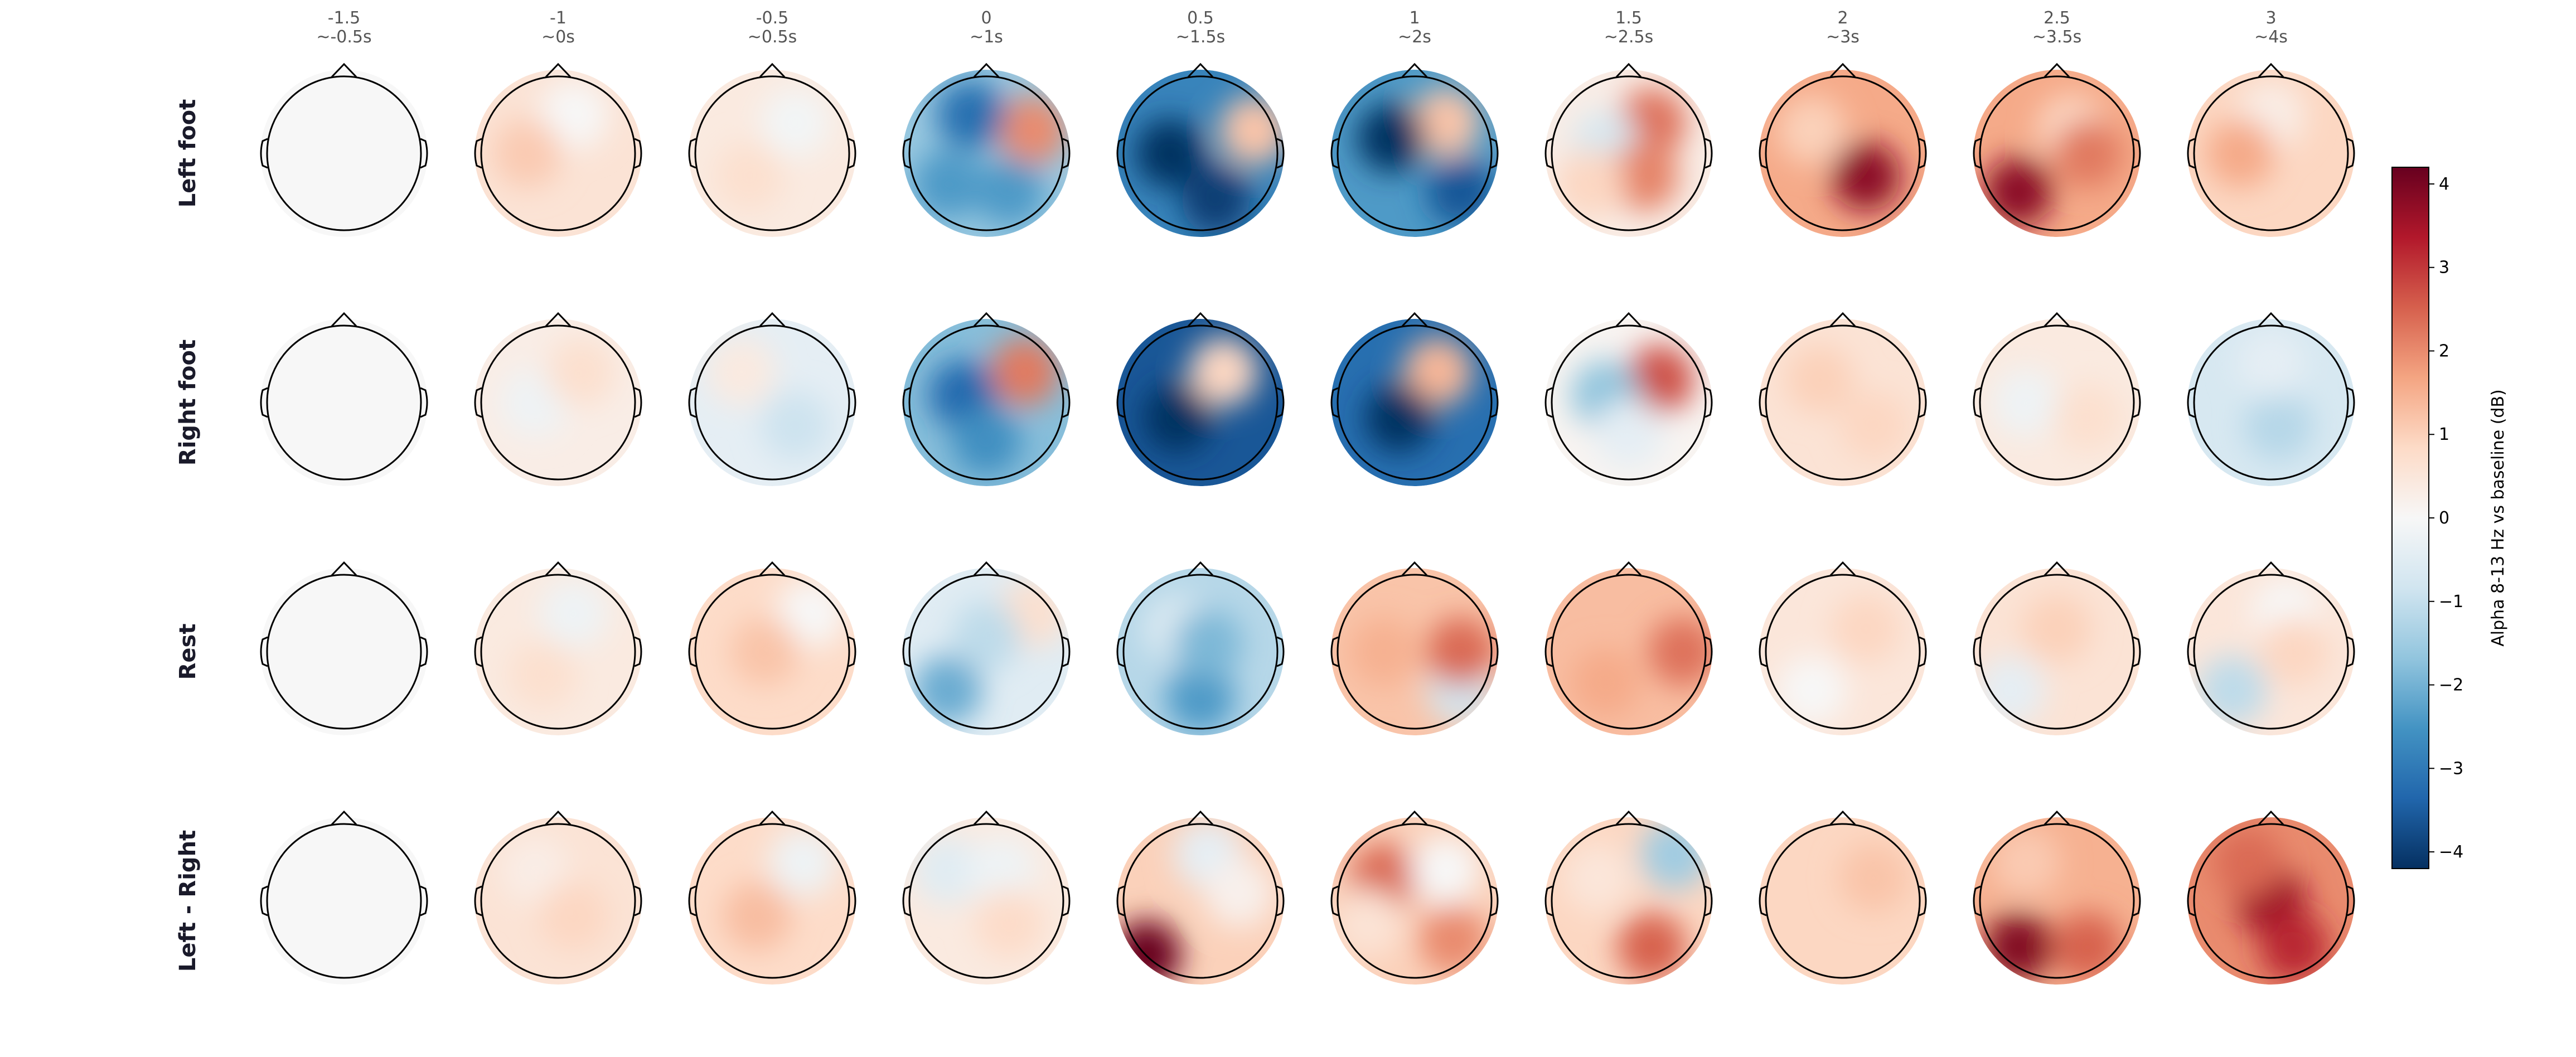 Image resolution: width=2576 pixels, height=1057 pixels. I want to click on column-time-label: 2.5, so click(2057, 18).